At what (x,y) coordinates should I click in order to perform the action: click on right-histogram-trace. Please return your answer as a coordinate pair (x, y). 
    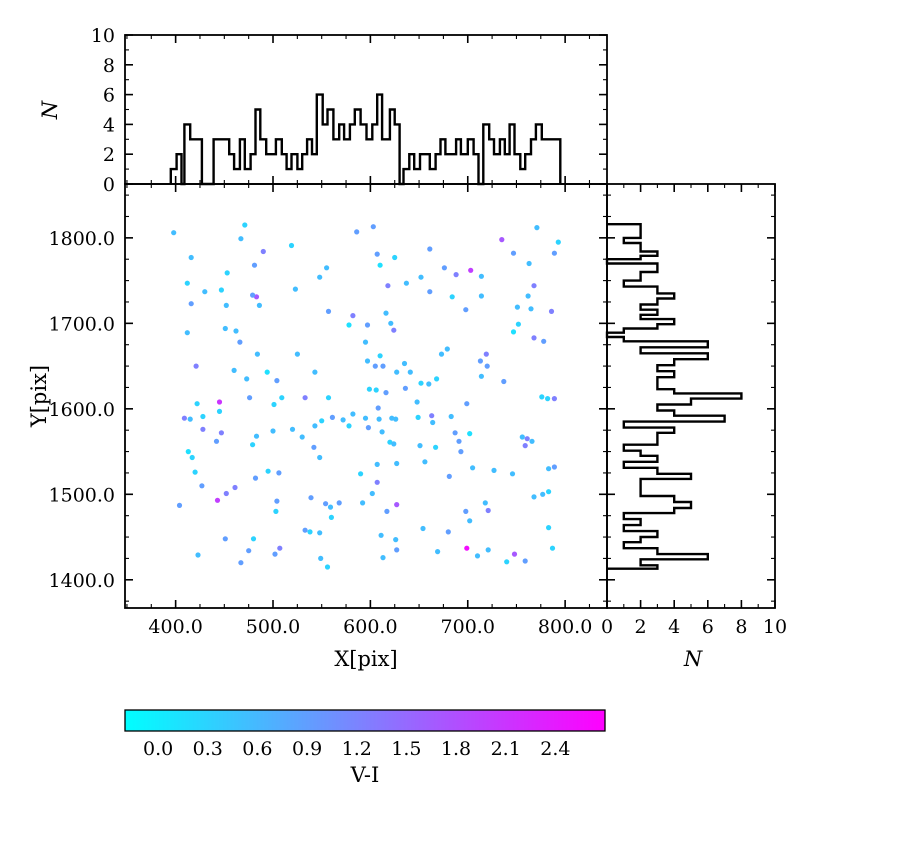
    Looking at the image, I should click on (674, 396).